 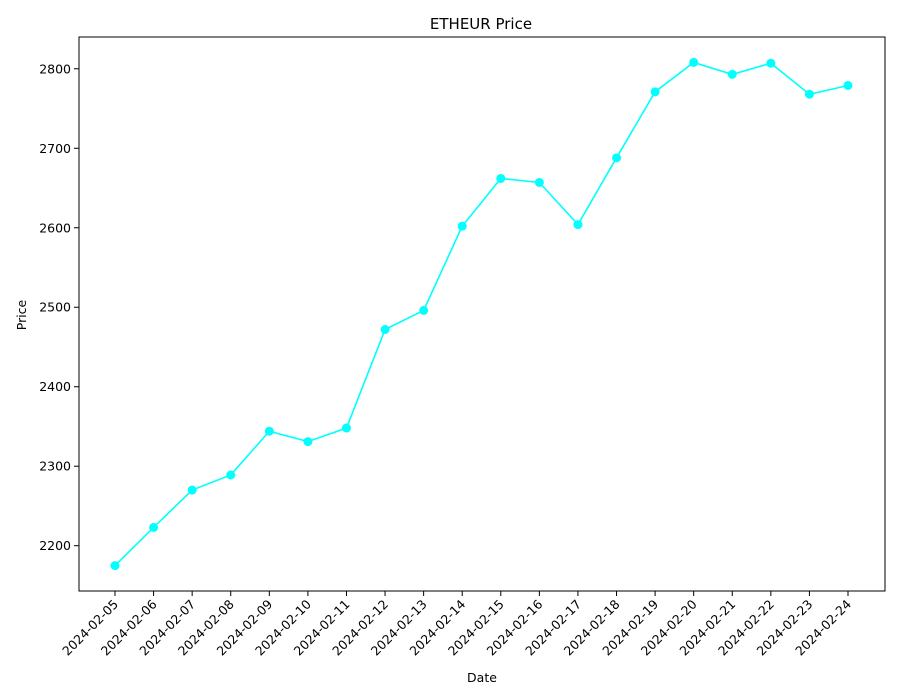 What do you see at coordinates (55, 386) in the screenshot?
I see `y-tick-label: 2400` at bounding box center [55, 386].